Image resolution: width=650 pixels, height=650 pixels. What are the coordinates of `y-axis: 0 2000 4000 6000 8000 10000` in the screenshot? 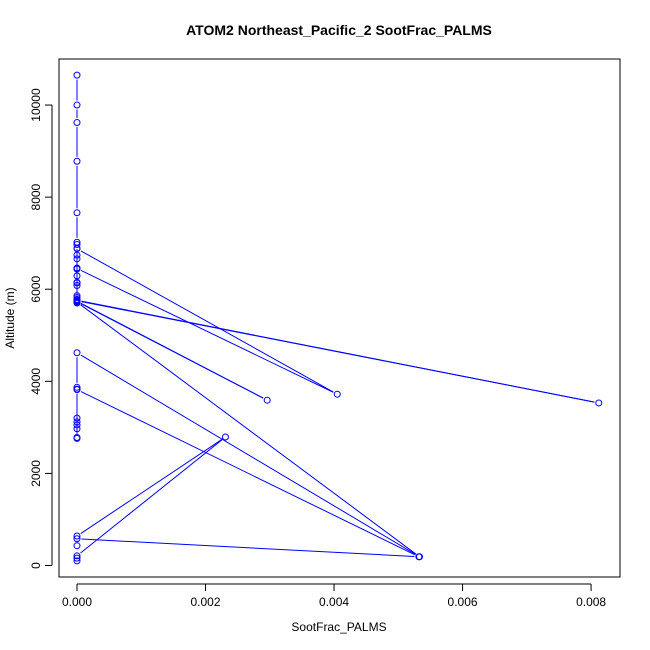 It's located at (41, 328).